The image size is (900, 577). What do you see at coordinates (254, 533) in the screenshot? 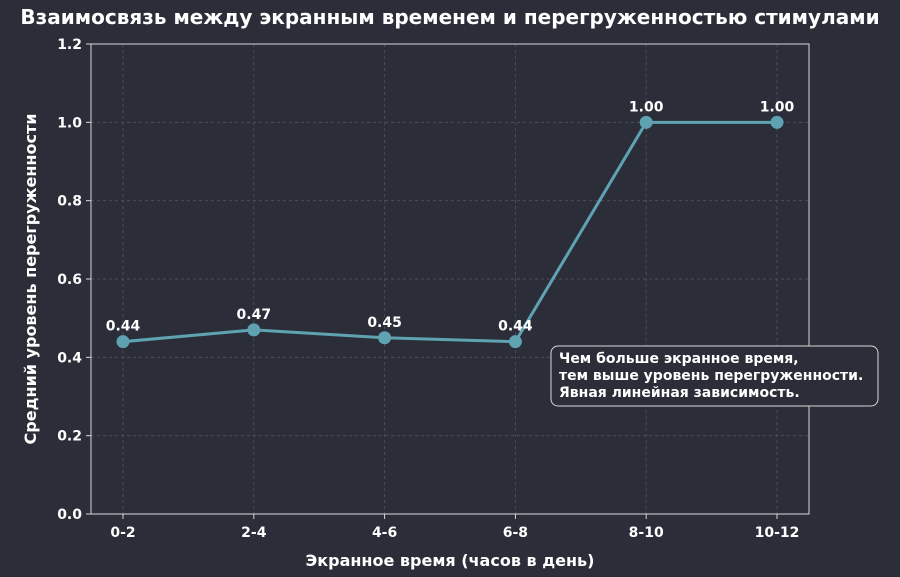
I see `x-tick-label: 2-4` at bounding box center [254, 533].